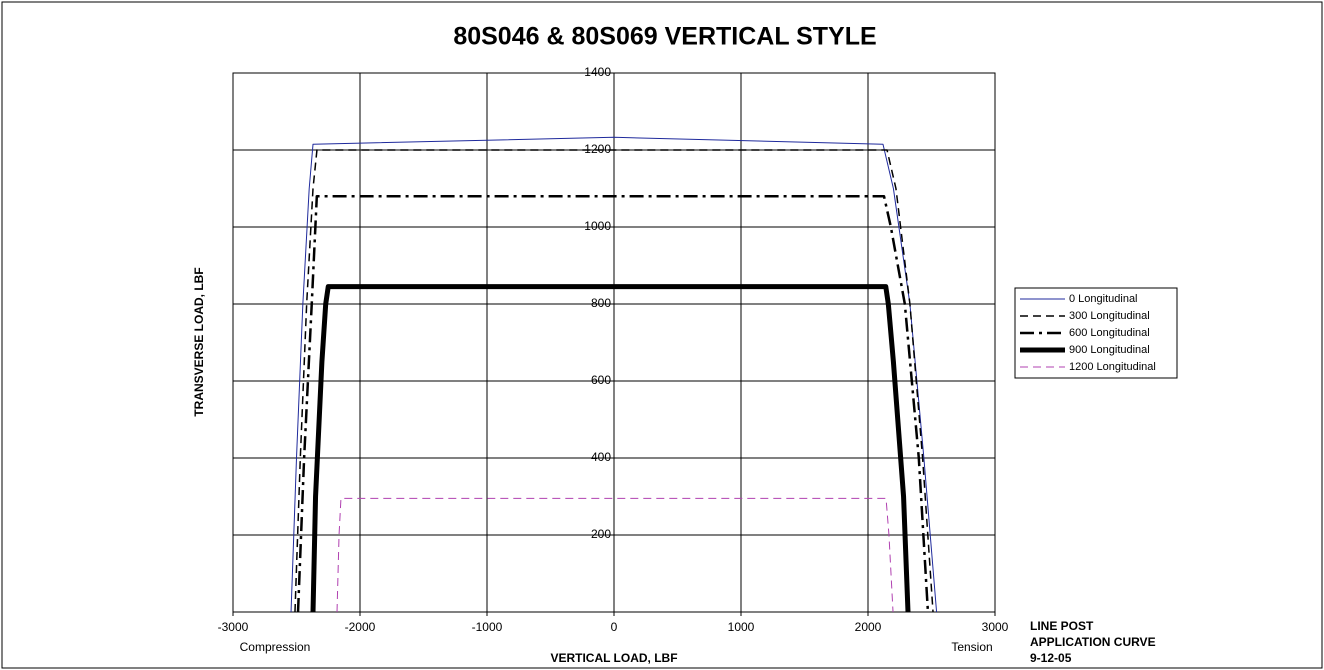 This screenshot has height=670, width=1324. What do you see at coordinates (199, 341) in the screenshot?
I see `y-axis-label: TRANSVERSE LOAD, LBF` at bounding box center [199, 341].